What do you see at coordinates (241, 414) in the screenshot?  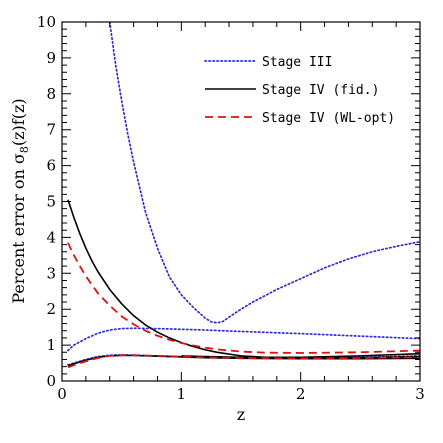 I see `x-axis-title: z` at bounding box center [241, 414].